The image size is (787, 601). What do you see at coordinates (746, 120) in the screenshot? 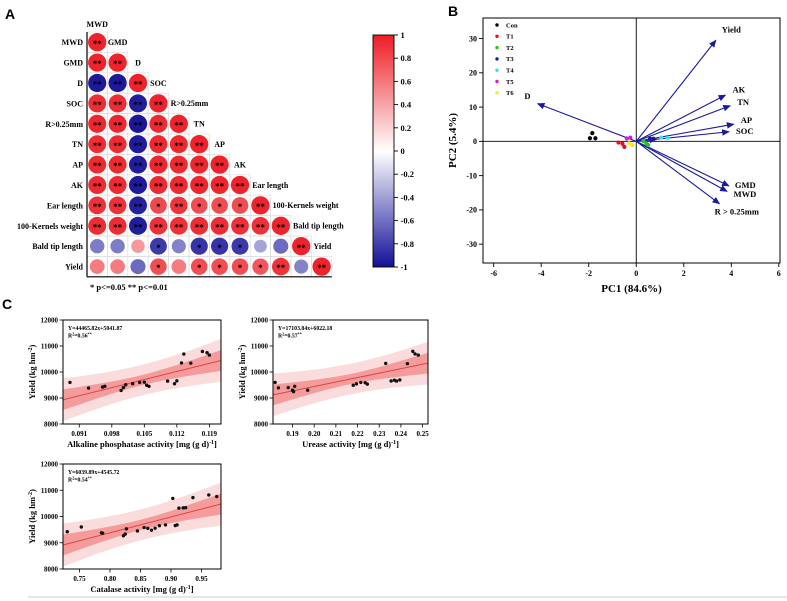
I see `pca-vector-label: AP` at bounding box center [746, 120].